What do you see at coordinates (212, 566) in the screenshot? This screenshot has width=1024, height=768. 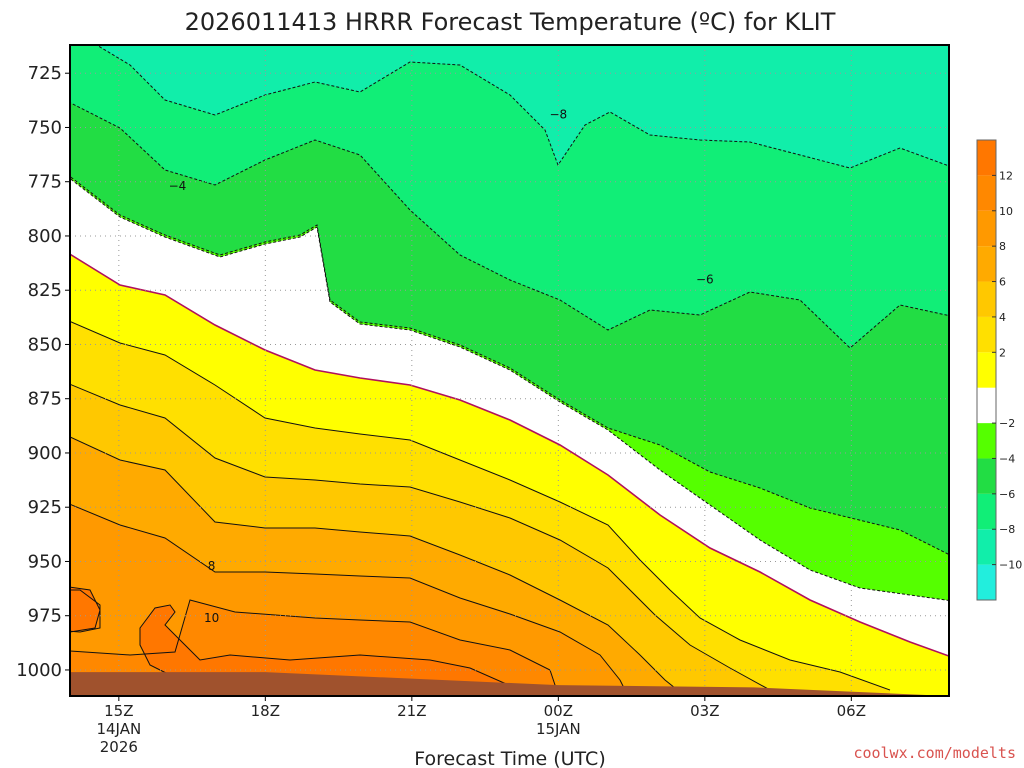 I see `contour-label: 8` at bounding box center [212, 566].